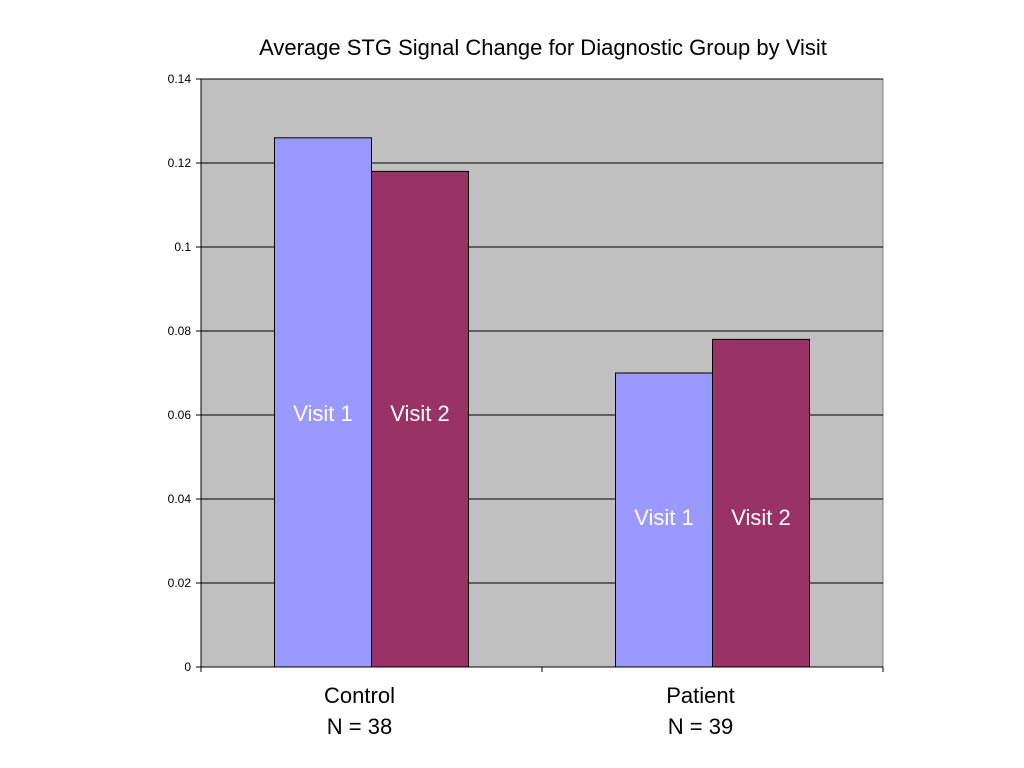 This screenshot has height=768, width=1024. I want to click on x-category-sublabel: N = 38, so click(359, 726).